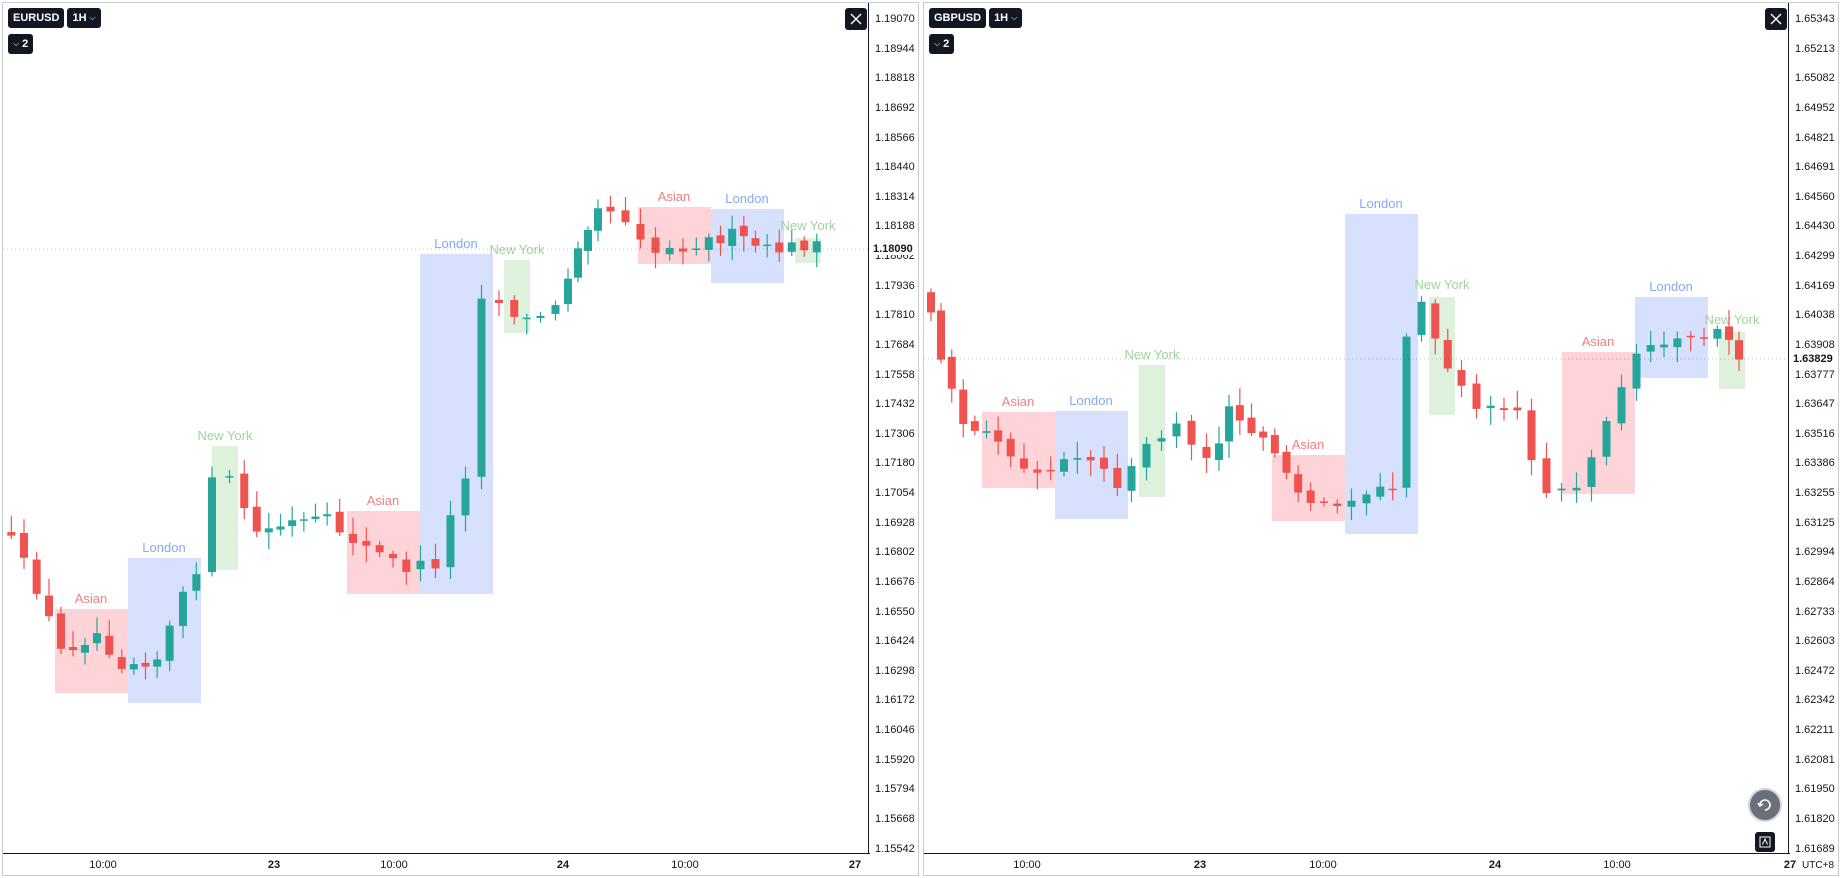 This screenshot has width=1841, height=878. Describe the element at coordinates (163, 547) in the screenshot. I see `session-label-london: London` at that location.